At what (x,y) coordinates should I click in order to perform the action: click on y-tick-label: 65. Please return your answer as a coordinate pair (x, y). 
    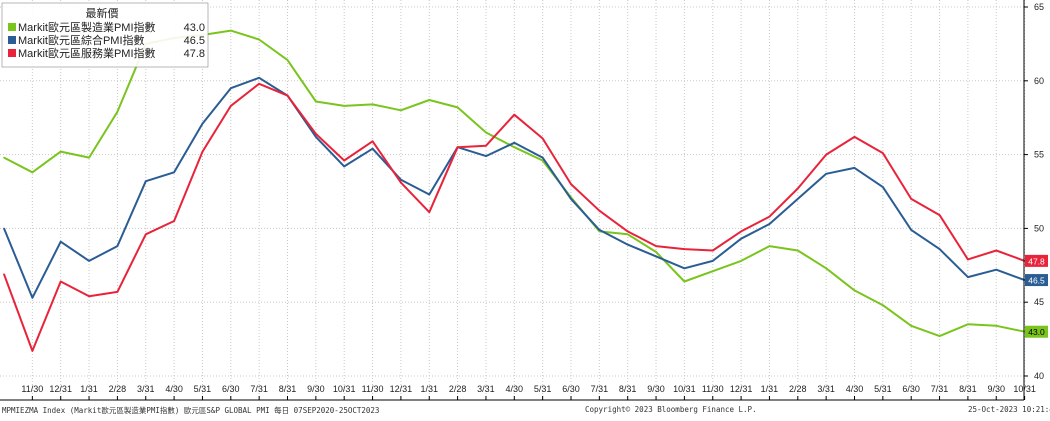
    Looking at the image, I should click on (1039, 7).